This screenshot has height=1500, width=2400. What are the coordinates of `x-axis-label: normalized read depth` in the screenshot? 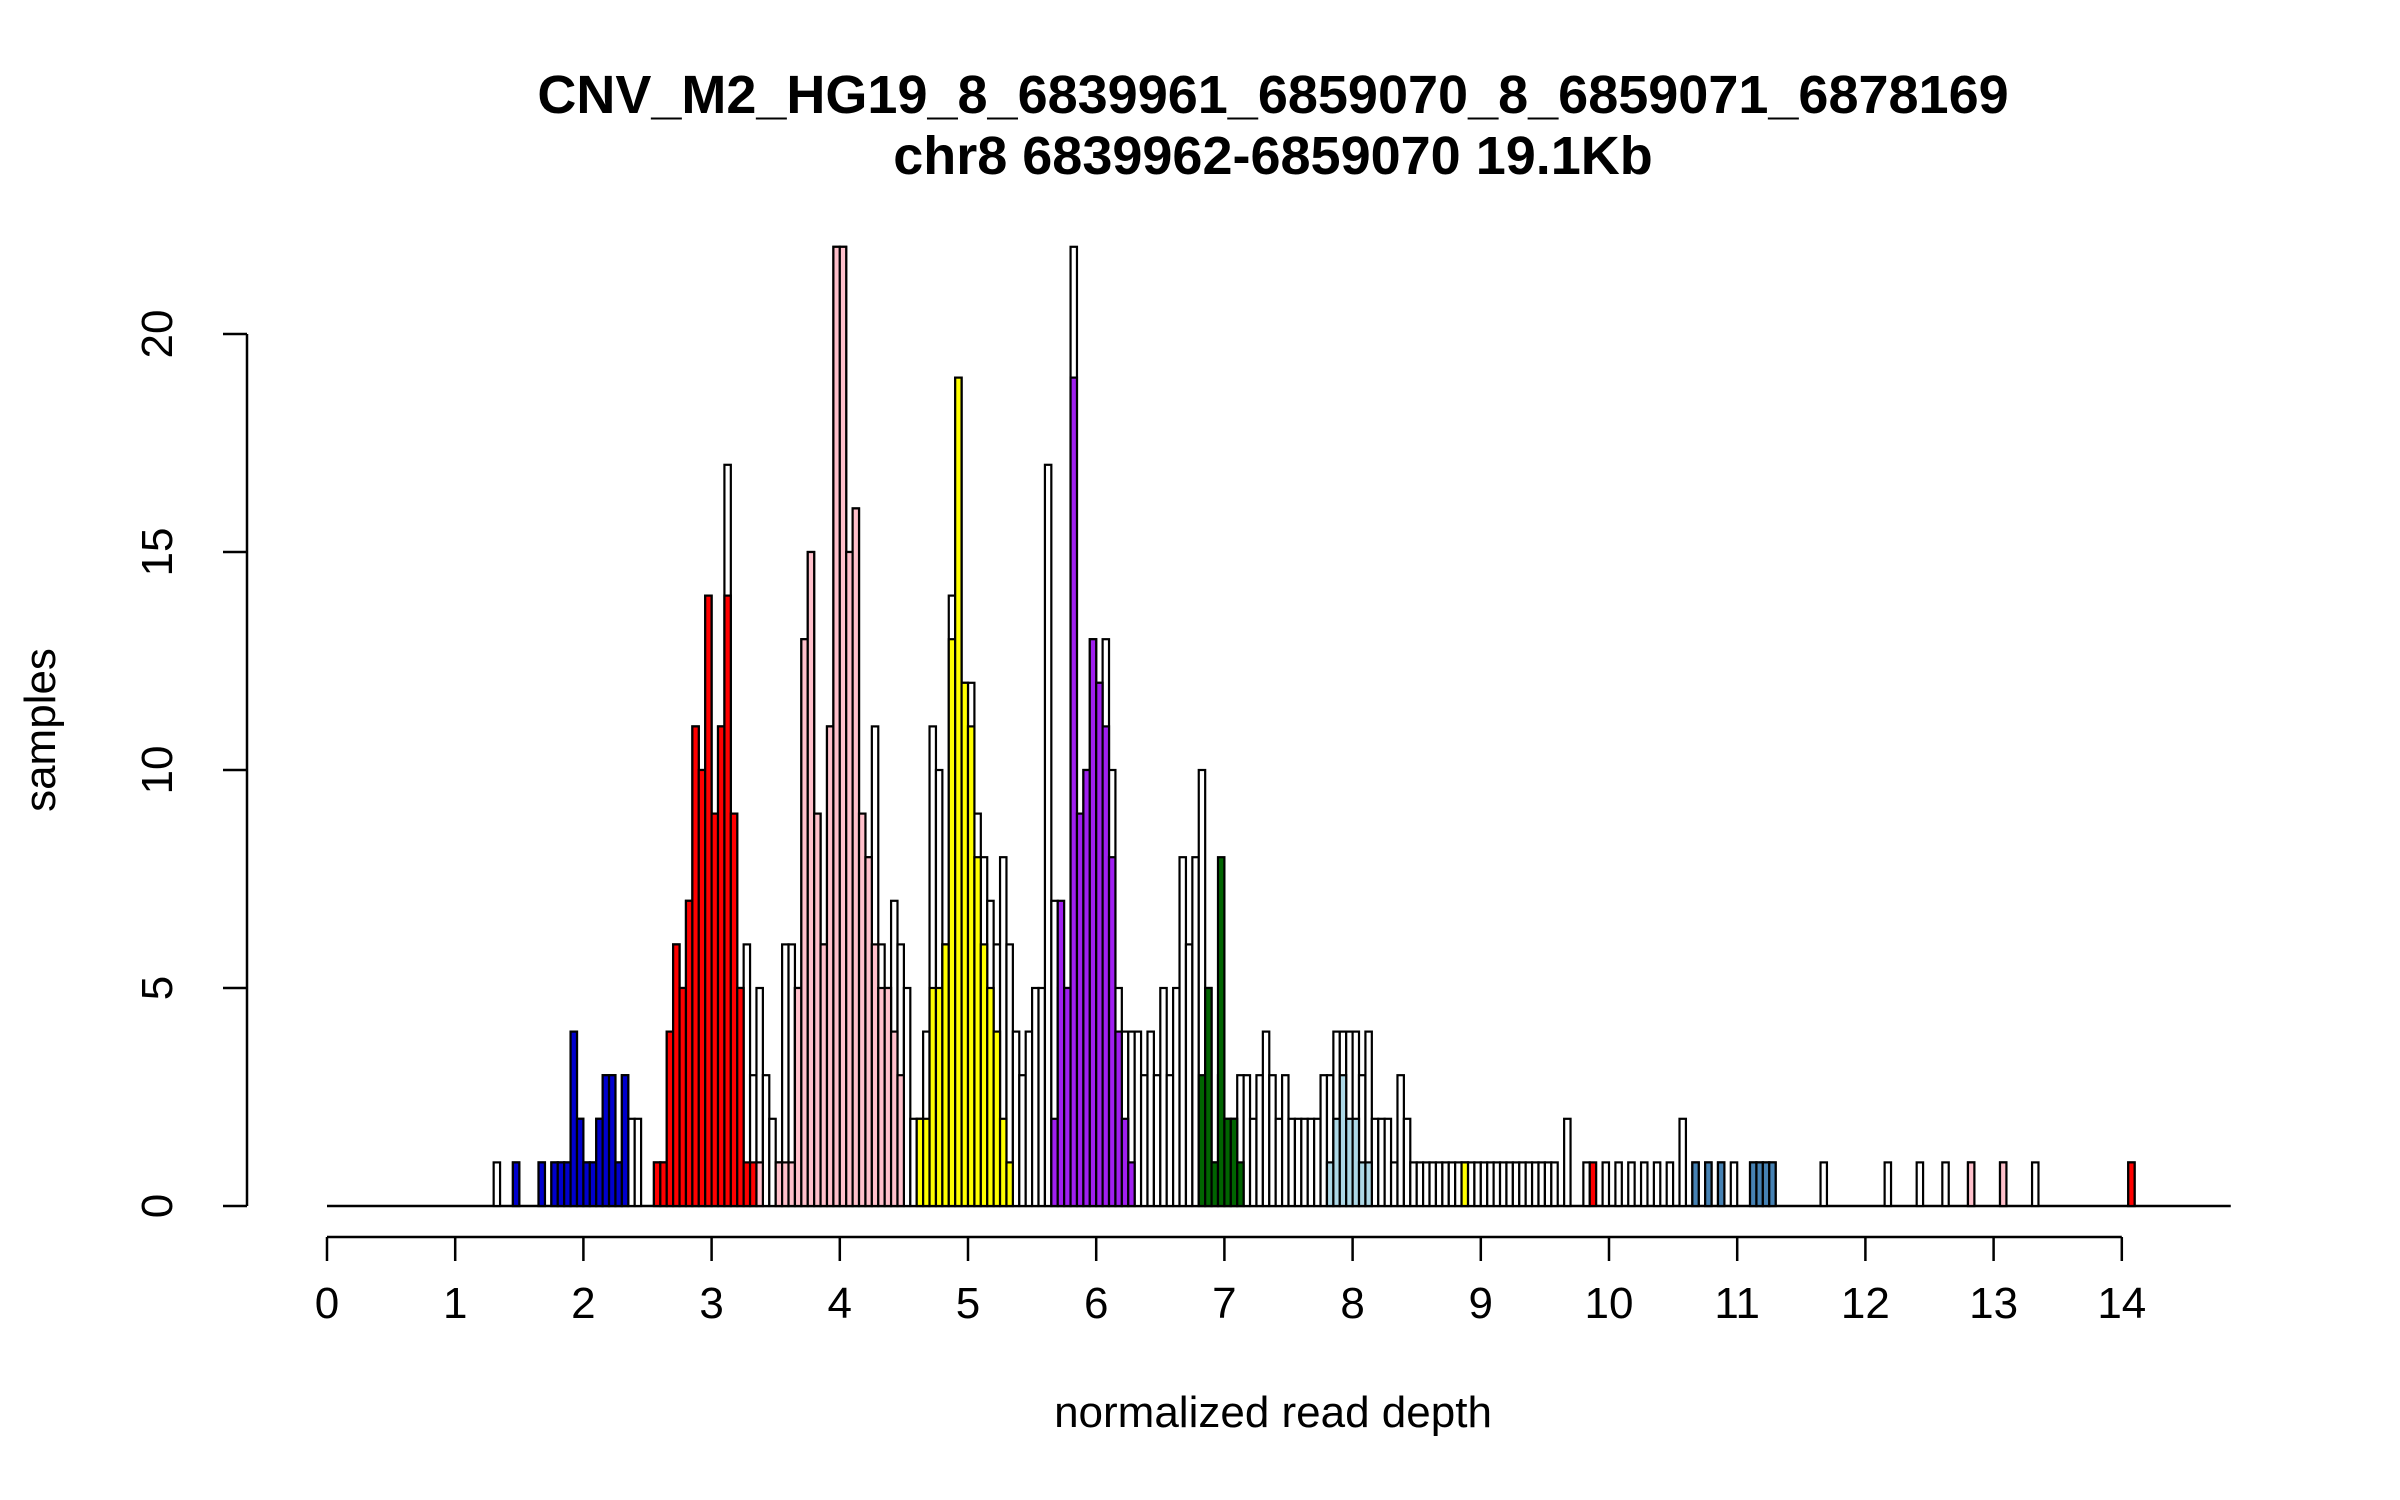 It's located at (1273, 1412).